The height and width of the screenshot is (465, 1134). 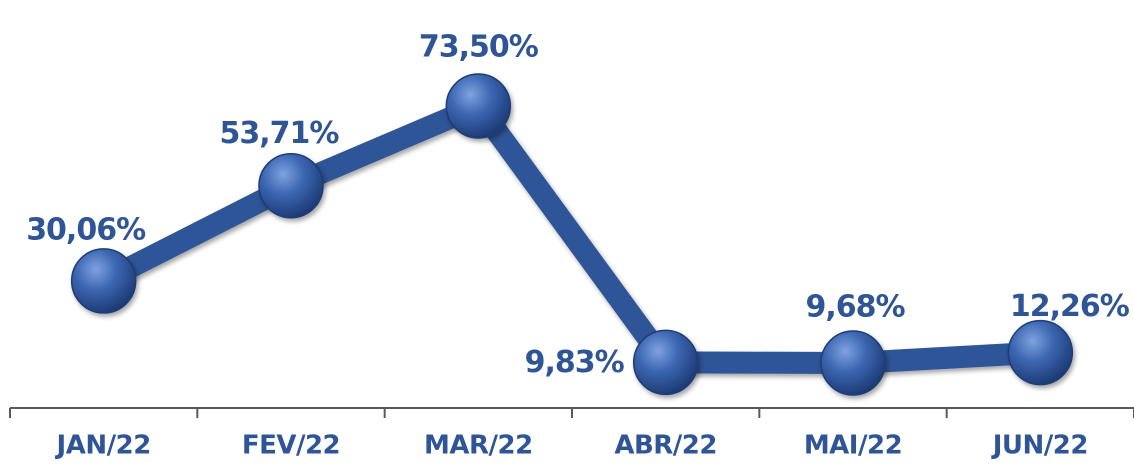 I want to click on data-label: 9,68%, so click(x=855, y=307).